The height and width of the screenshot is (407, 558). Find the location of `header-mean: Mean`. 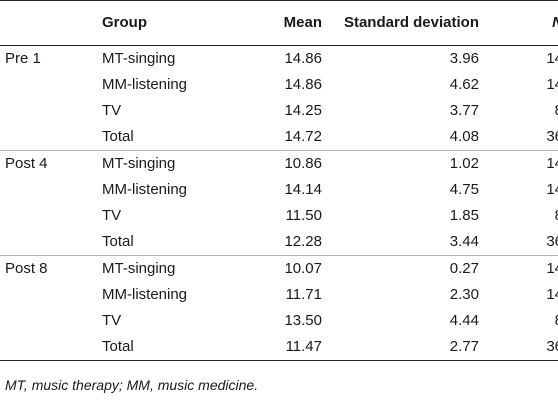

header-mean: Mean is located at coordinates (287, 23).